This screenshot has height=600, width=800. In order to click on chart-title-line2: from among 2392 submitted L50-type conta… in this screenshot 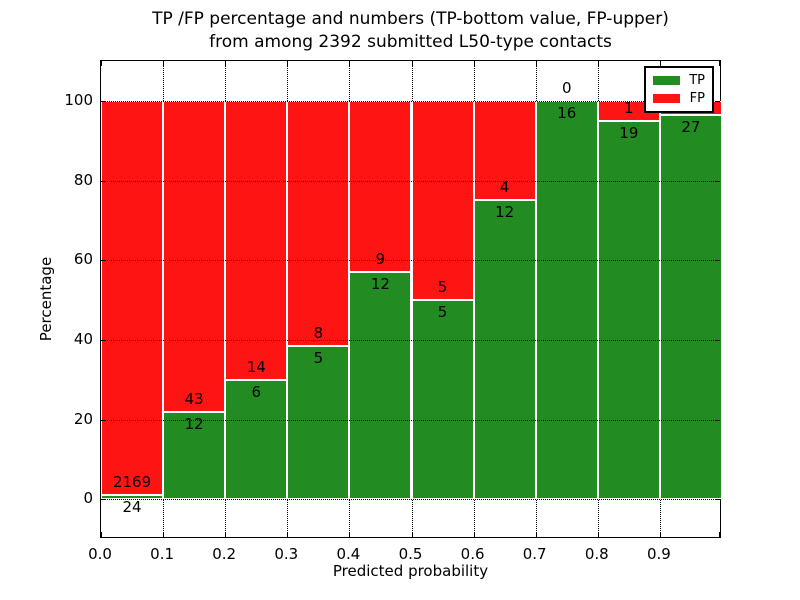, I will do `click(410, 42)`.